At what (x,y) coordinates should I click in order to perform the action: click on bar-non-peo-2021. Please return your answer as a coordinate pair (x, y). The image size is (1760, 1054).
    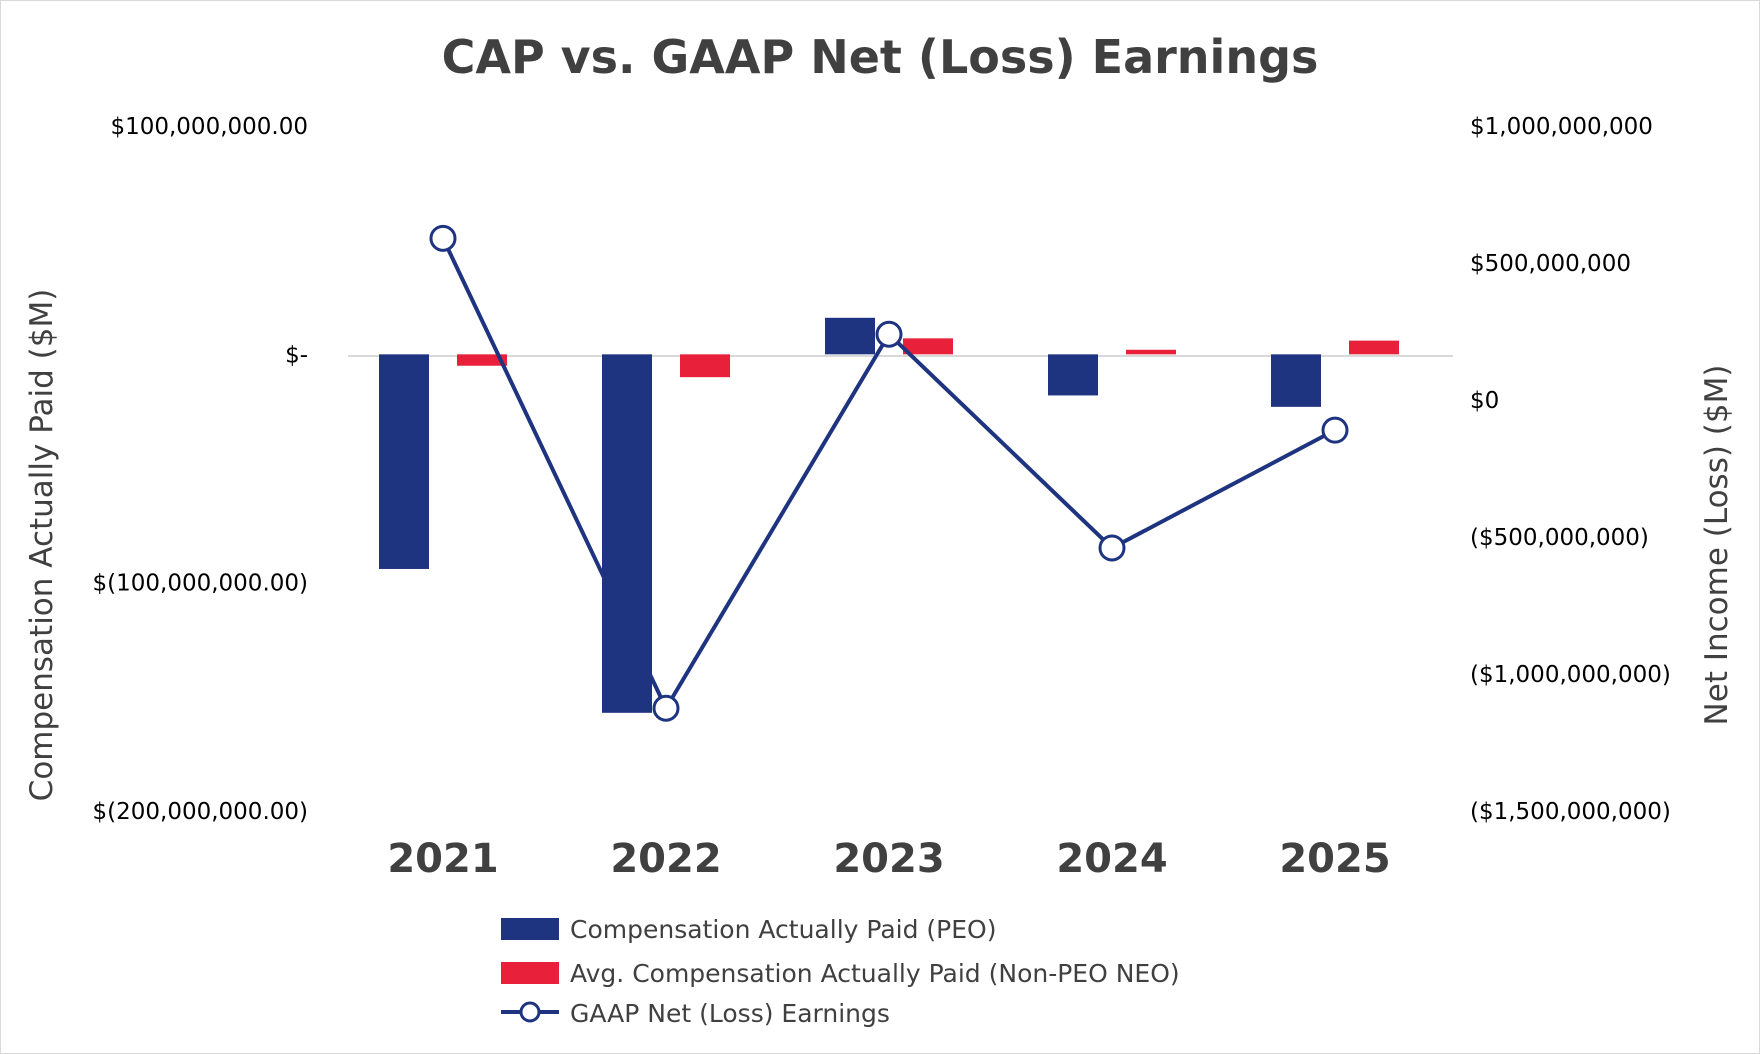
    Looking at the image, I should click on (482, 360).